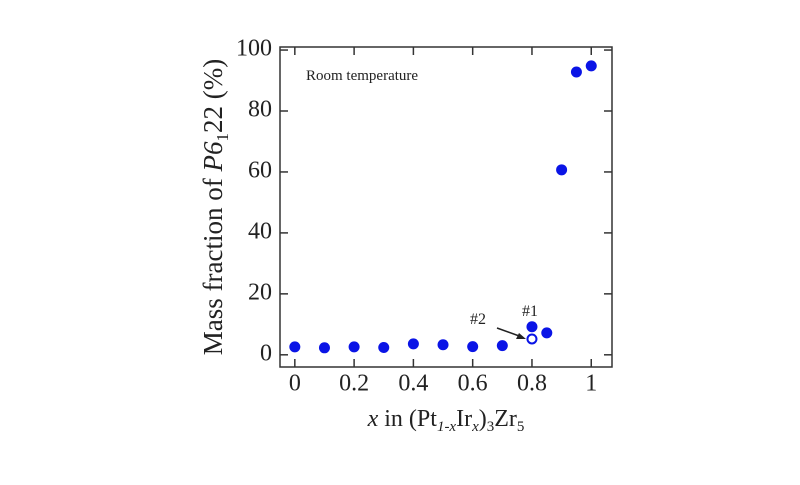  I want to click on y-label-part: P6, so click(213, 156).